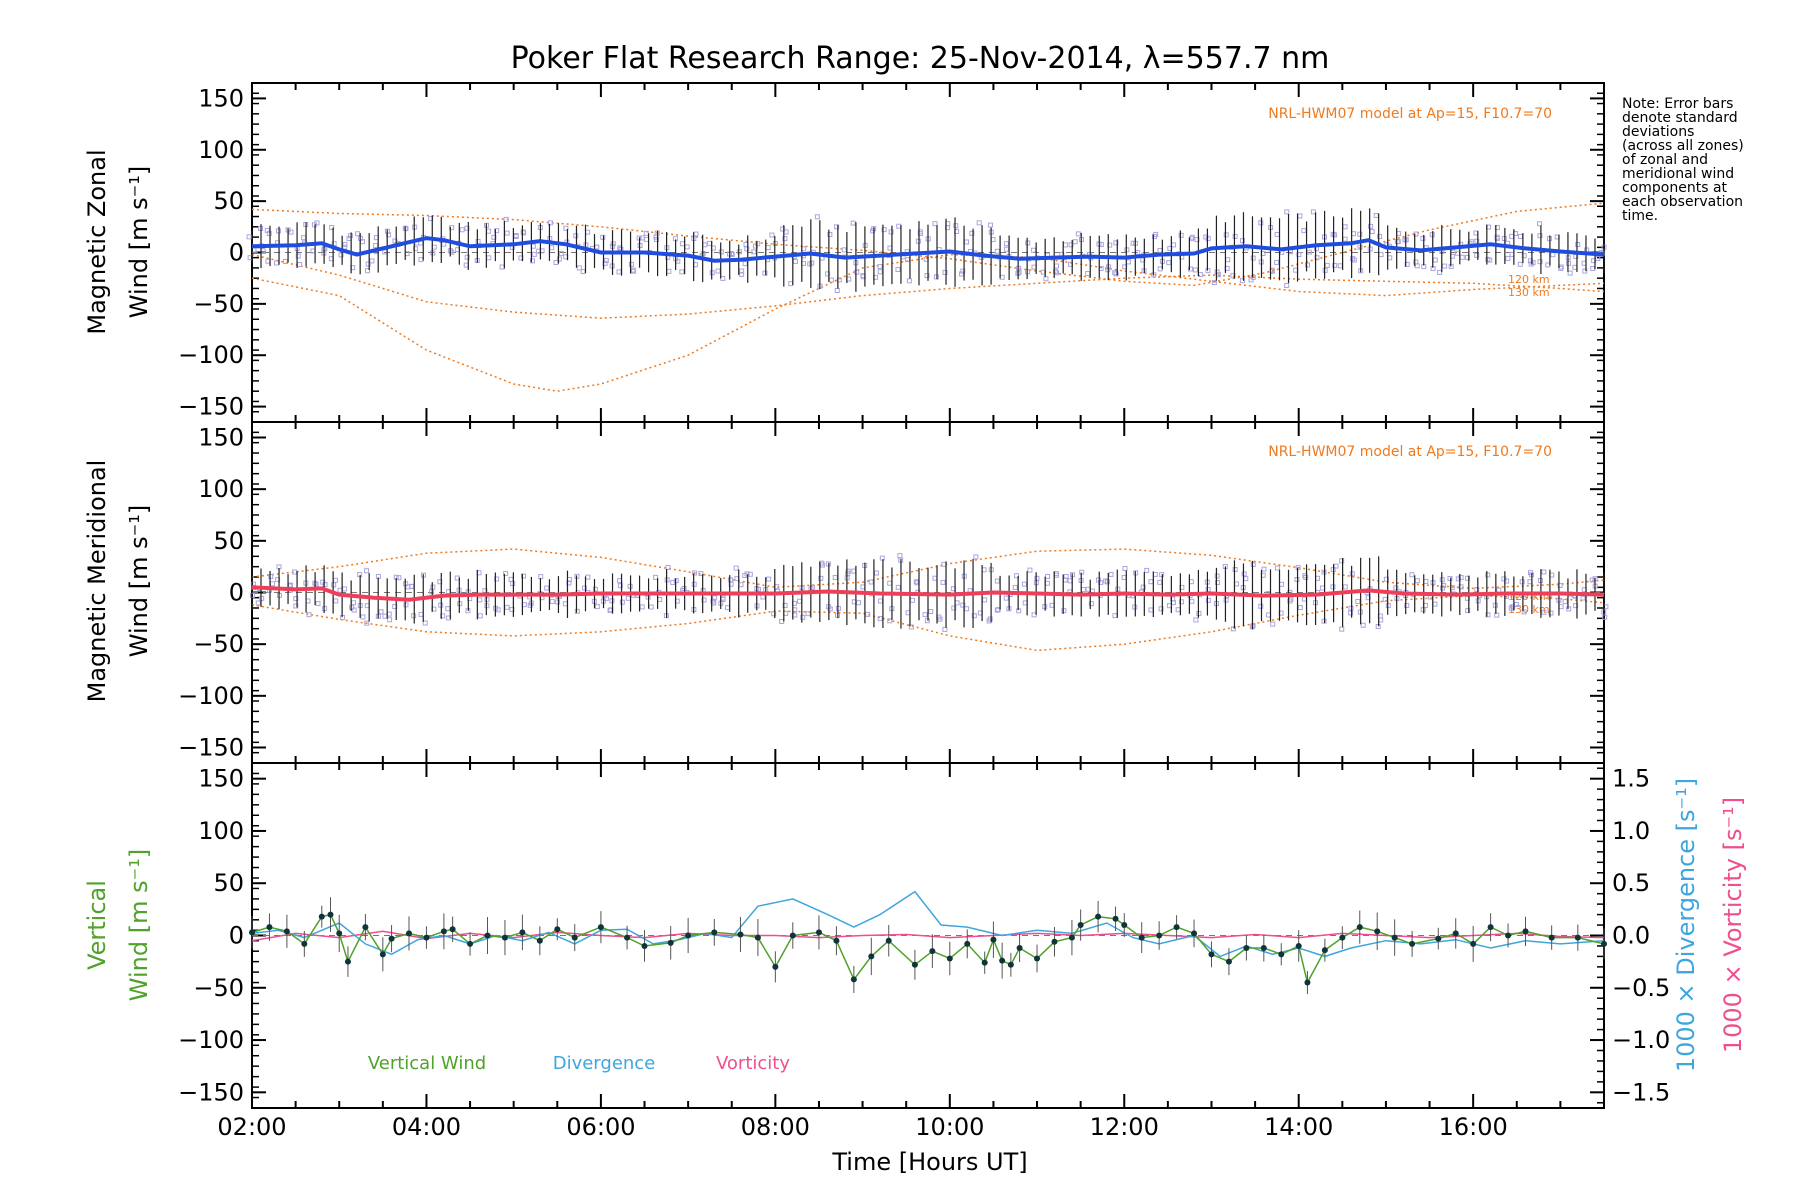  I want to click on y-tick-label: −50, so click(218, 304).